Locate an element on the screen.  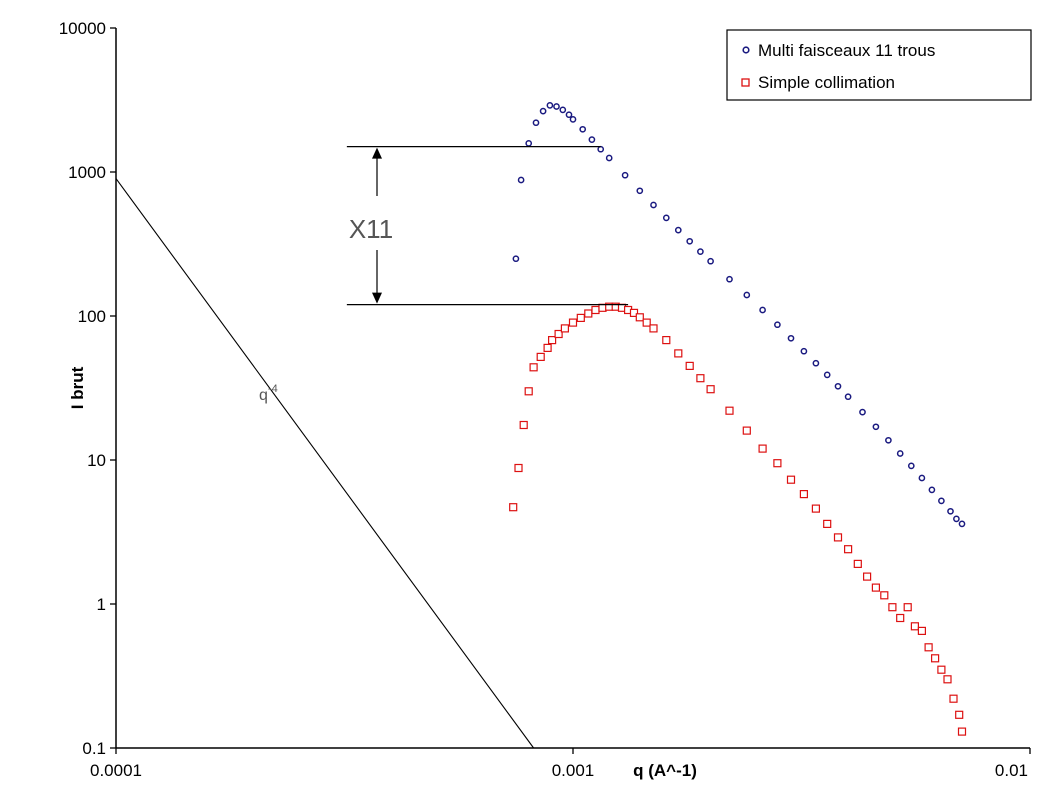
factor-label: X11 is located at coordinates (371, 229).